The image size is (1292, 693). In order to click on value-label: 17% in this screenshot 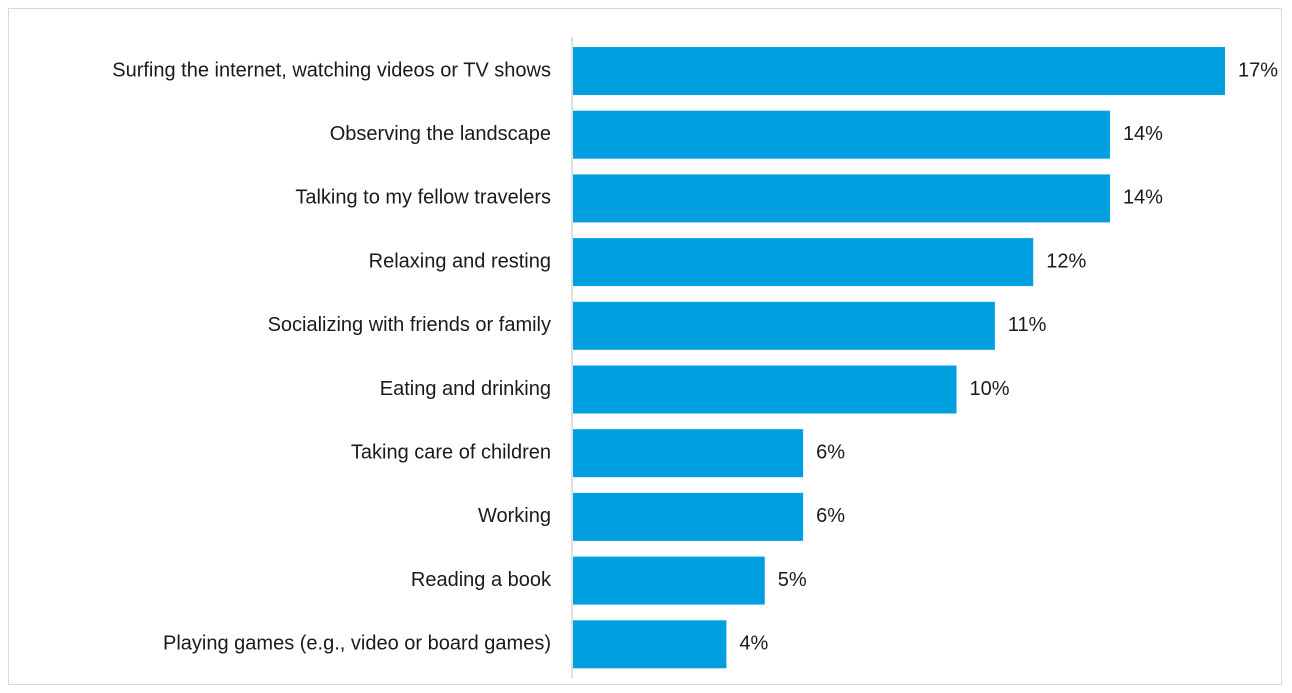, I will do `click(1258, 70)`.